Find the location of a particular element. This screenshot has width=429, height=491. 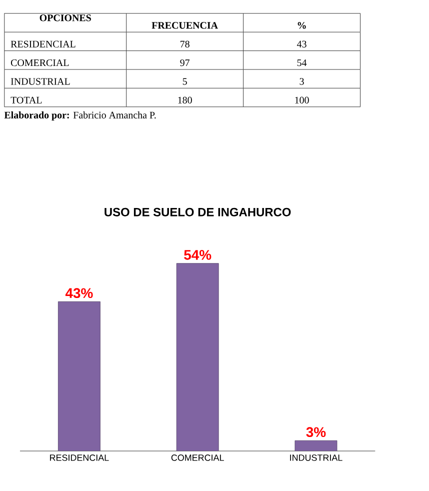

data-label: 43% is located at coordinates (79, 293).